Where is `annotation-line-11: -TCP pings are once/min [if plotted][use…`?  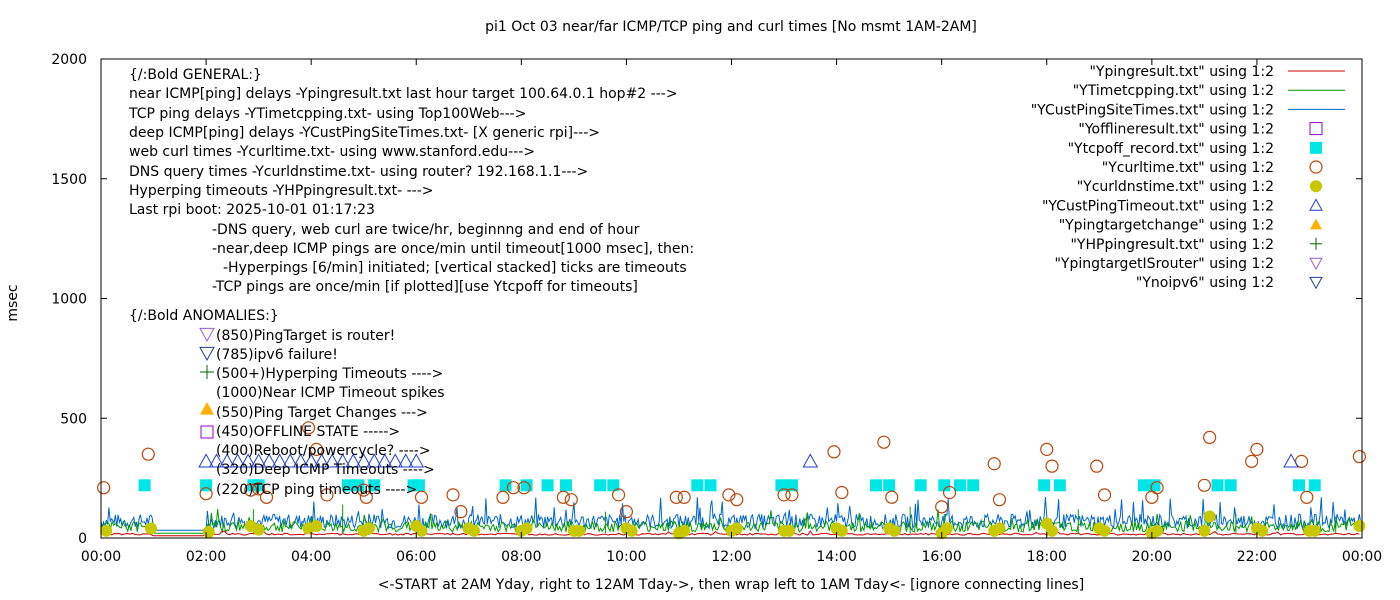 annotation-line-11: -TCP pings are once/min [if plotted][use… is located at coordinates (425, 287).